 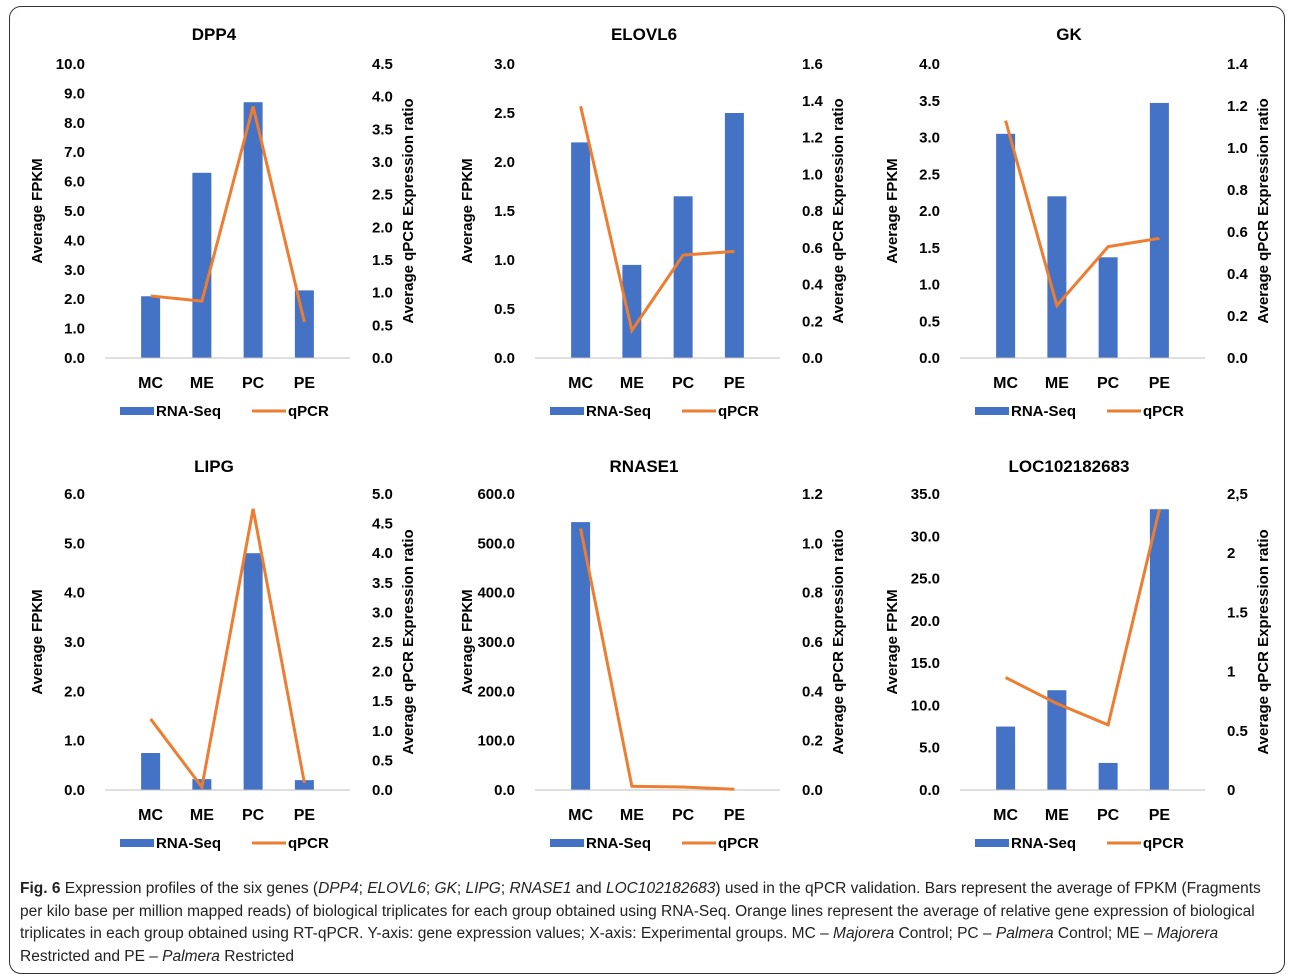 I want to click on y2-tick-label: 2.0, so click(x=382, y=672).